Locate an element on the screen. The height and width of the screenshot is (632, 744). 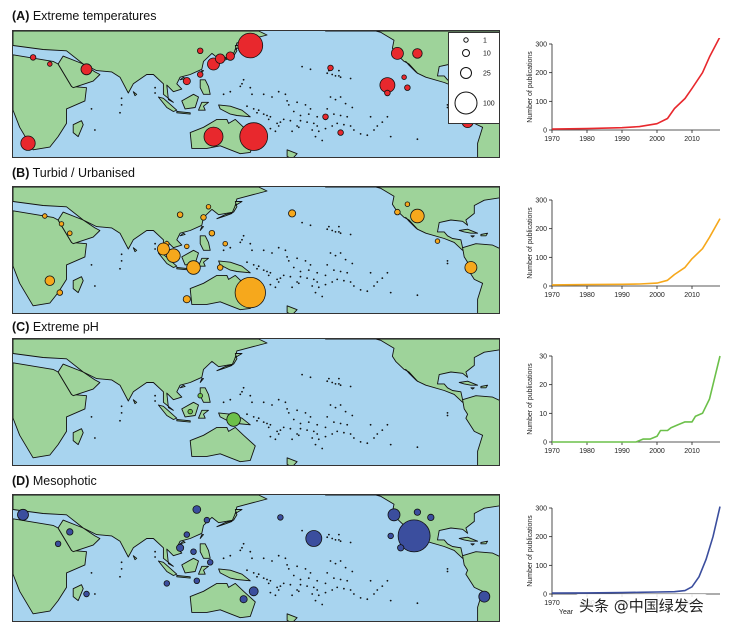
y-tick-label: 30 is located at coordinates (543, 357).